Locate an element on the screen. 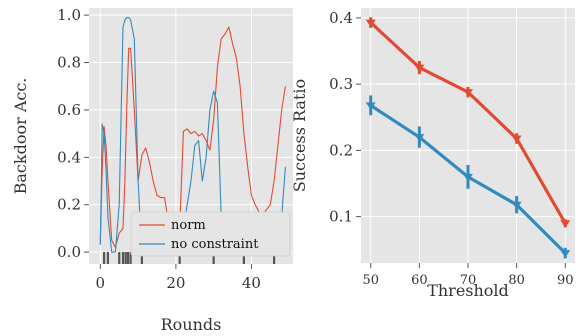  x-tick-label: 90 is located at coordinates (565, 280).